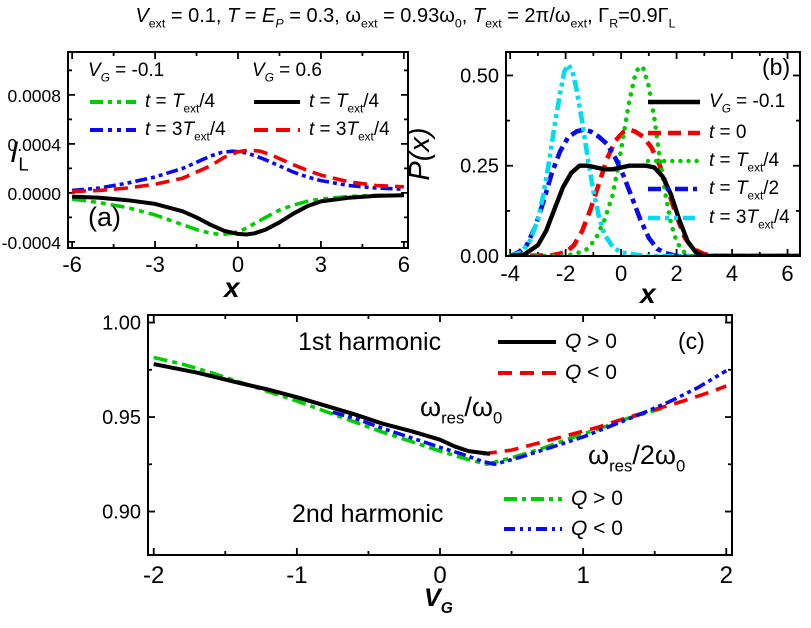 This screenshot has height=628, width=811. Describe the element at coordinates (420, 154) in the screenshot. I see `panel-b-y-axis-label: P(x)` at that location.